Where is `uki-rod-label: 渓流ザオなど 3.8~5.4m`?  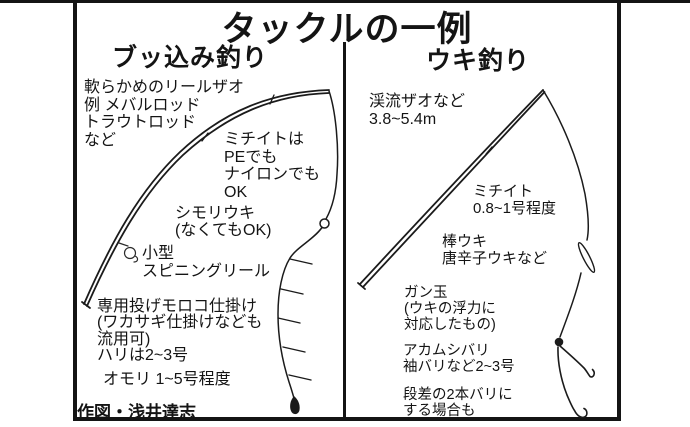 uki-rod-label: 渓流ザオなど 3.8~5.4m is located at coordinates (417, 110).